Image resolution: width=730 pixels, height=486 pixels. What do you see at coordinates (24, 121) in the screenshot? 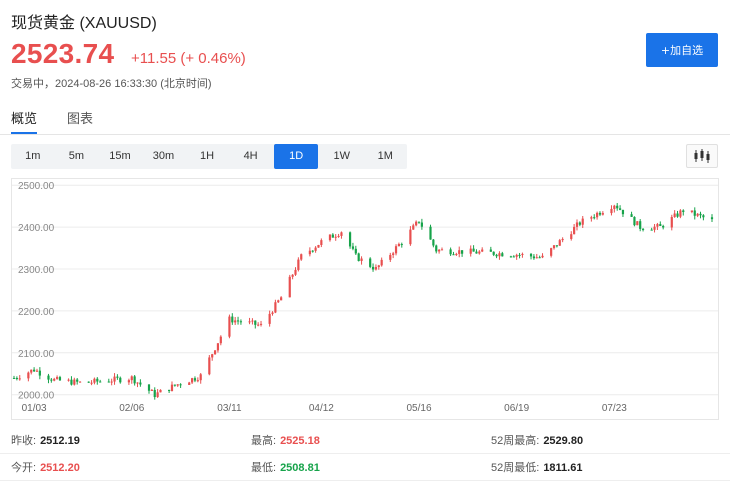
I see `tab-overview: 概览` at bounding box center [24, 121].